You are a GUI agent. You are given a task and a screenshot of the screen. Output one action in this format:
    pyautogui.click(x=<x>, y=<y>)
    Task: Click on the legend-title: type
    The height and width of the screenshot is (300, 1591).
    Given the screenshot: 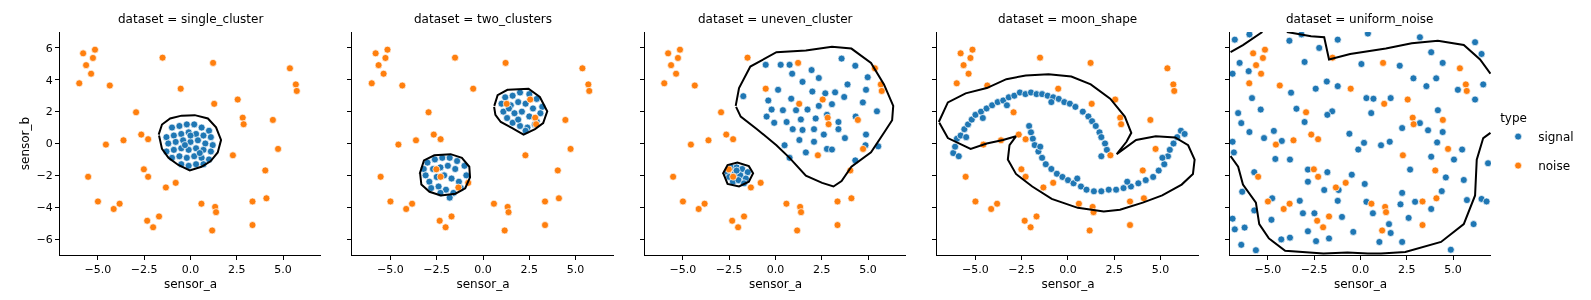 What is the action you would take?
    pyautogui.click(x=1513, y=118)
    